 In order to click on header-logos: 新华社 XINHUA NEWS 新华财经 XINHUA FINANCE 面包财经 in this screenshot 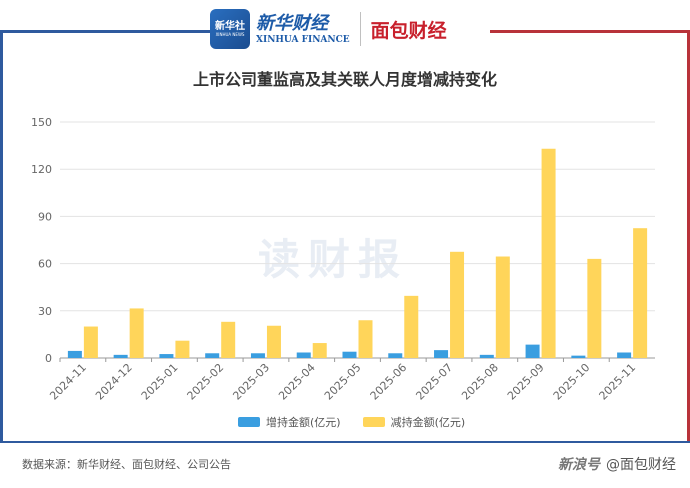, I will do `click(350, 29)`.